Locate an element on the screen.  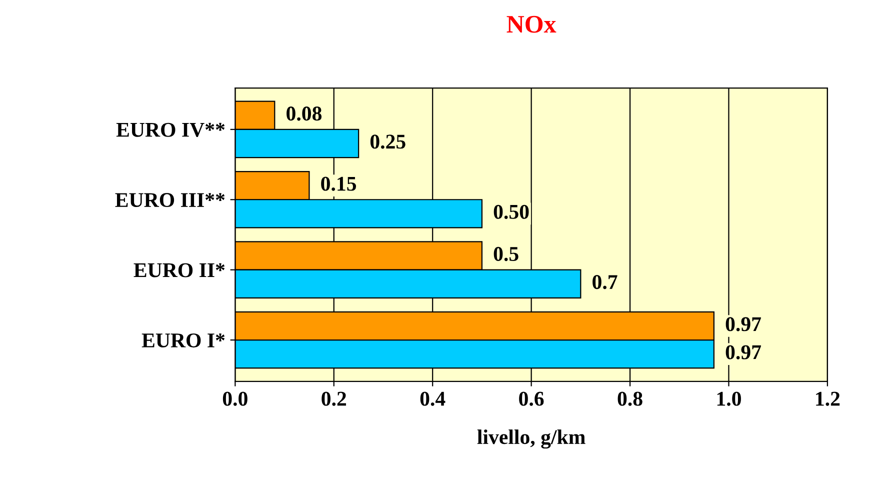
data-label: 0.7 is located at coordinates (605, 282).